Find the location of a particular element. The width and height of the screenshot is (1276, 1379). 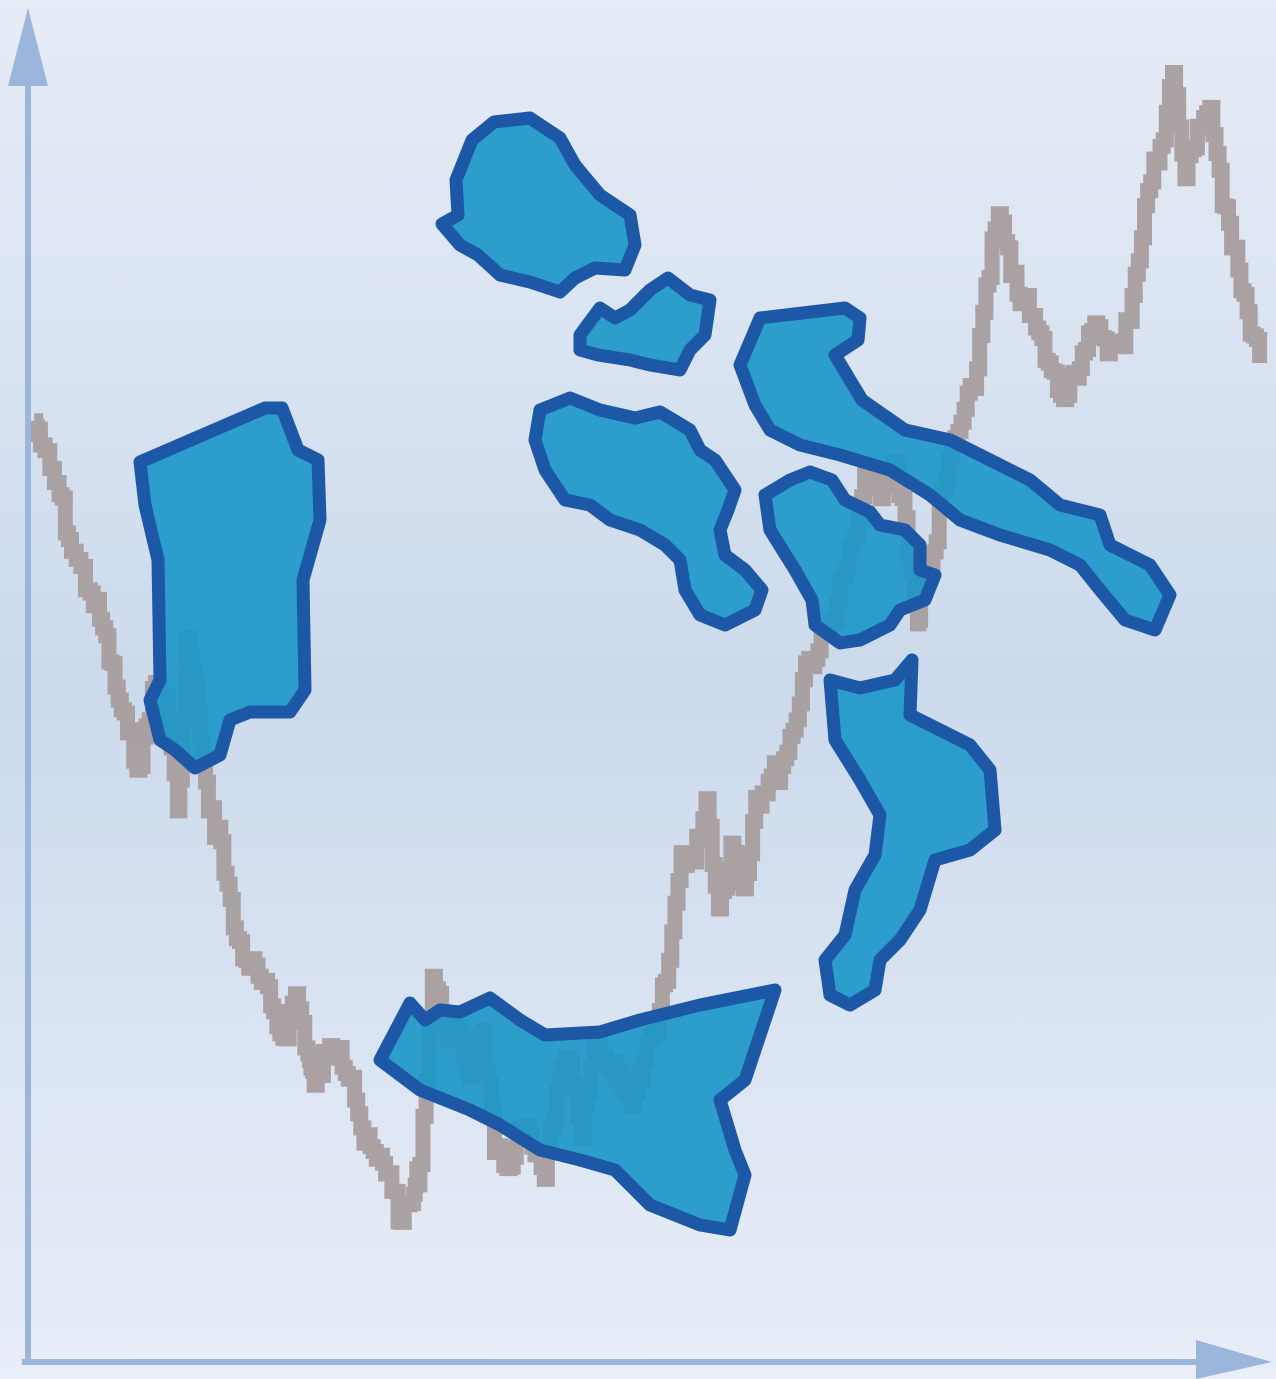

region-calabria is located at coordinates (910, 832).